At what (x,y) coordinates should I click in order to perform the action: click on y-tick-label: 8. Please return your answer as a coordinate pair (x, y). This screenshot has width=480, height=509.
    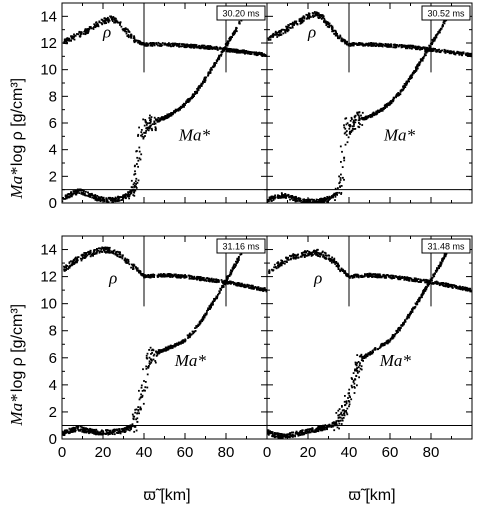
    Looking at the image, I should click on (53, 96).